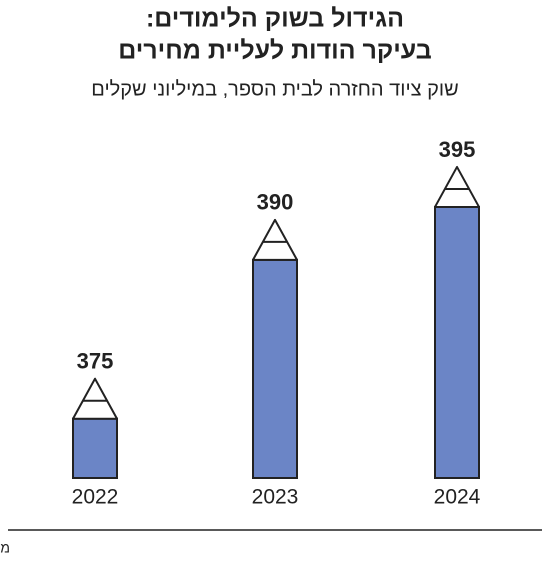  I want to click on x-tick-label: 2024, so click(457, 497).